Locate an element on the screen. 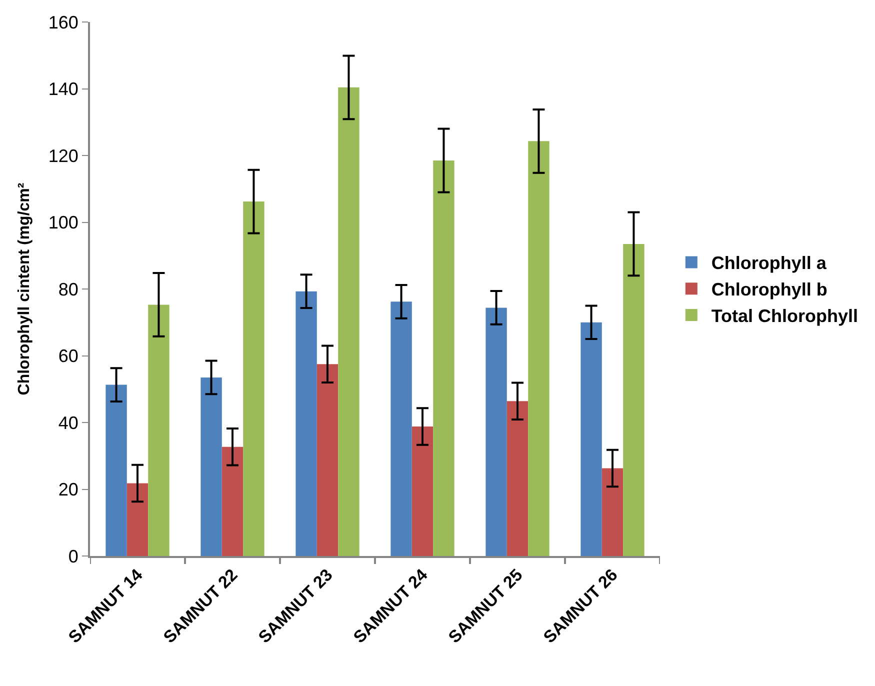  y-tick-label: 60 is located at coordinates (68, 356).